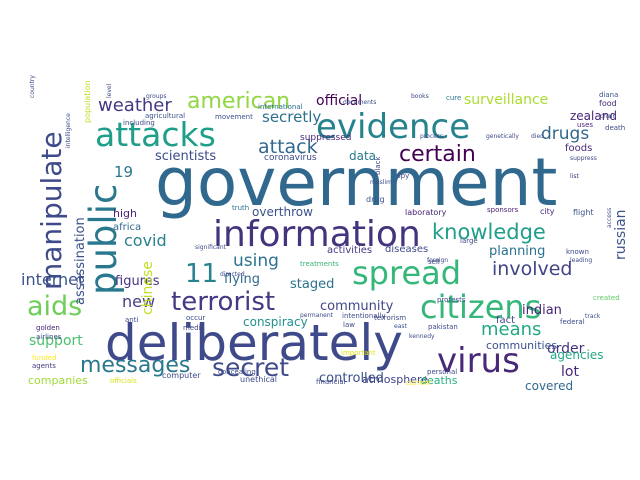 The image size is (640, 480). I want to click on cloud-word: genetically, so click(502, 136).